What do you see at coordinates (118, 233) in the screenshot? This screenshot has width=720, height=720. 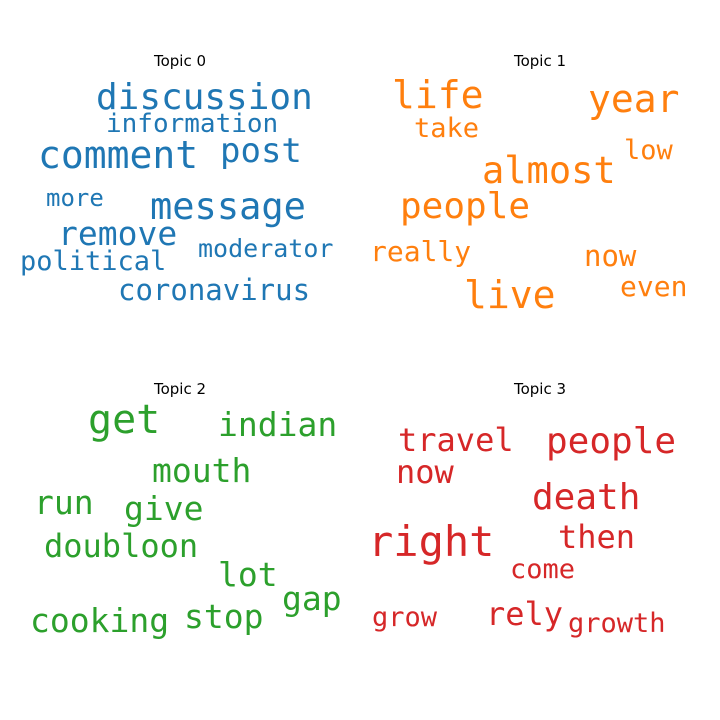 I see `word: remove` at bounding box center [118, 233].